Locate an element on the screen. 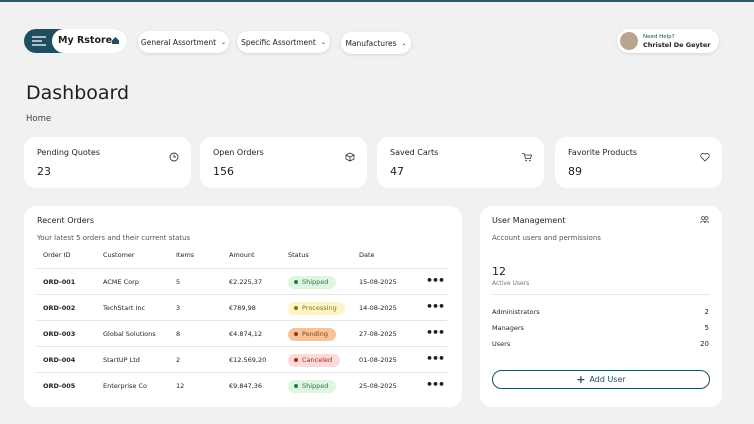 This screenshot has width=754, height=424. card-title: User Management is located at coordinates (529, 220).